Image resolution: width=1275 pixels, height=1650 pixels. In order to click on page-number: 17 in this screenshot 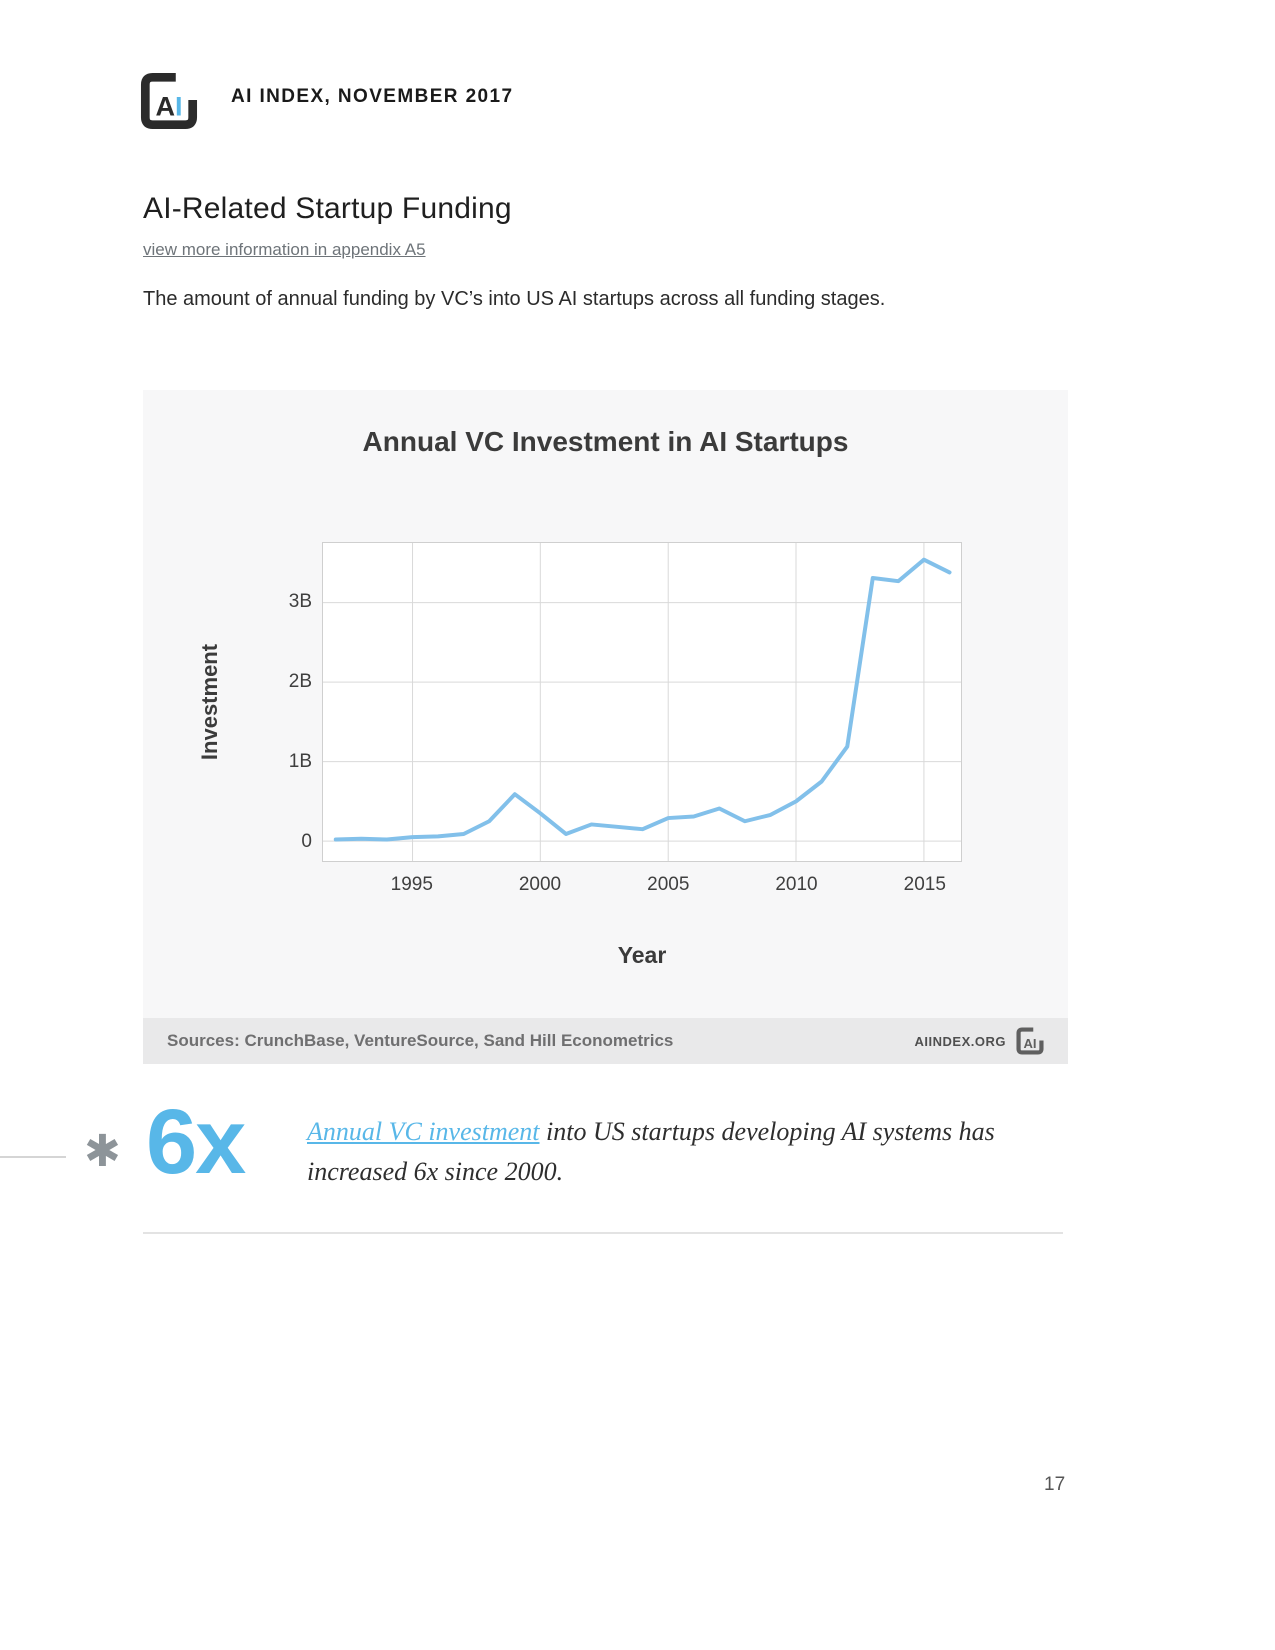, I will do `click(1055, 1484)`.